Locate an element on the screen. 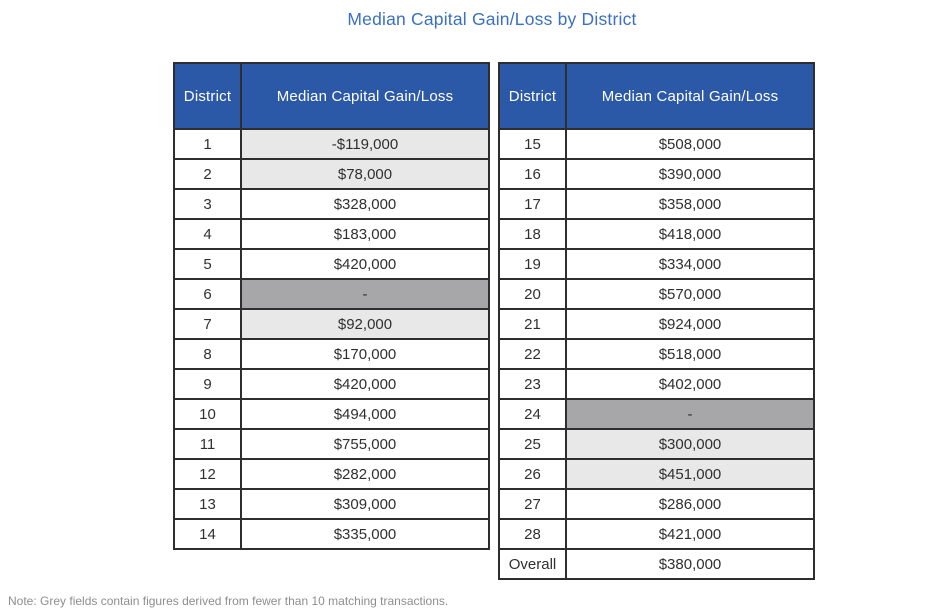 This screenshot has width=925, height=613. median-gain-cell: $380,000 is located at coordinates (690, 564).